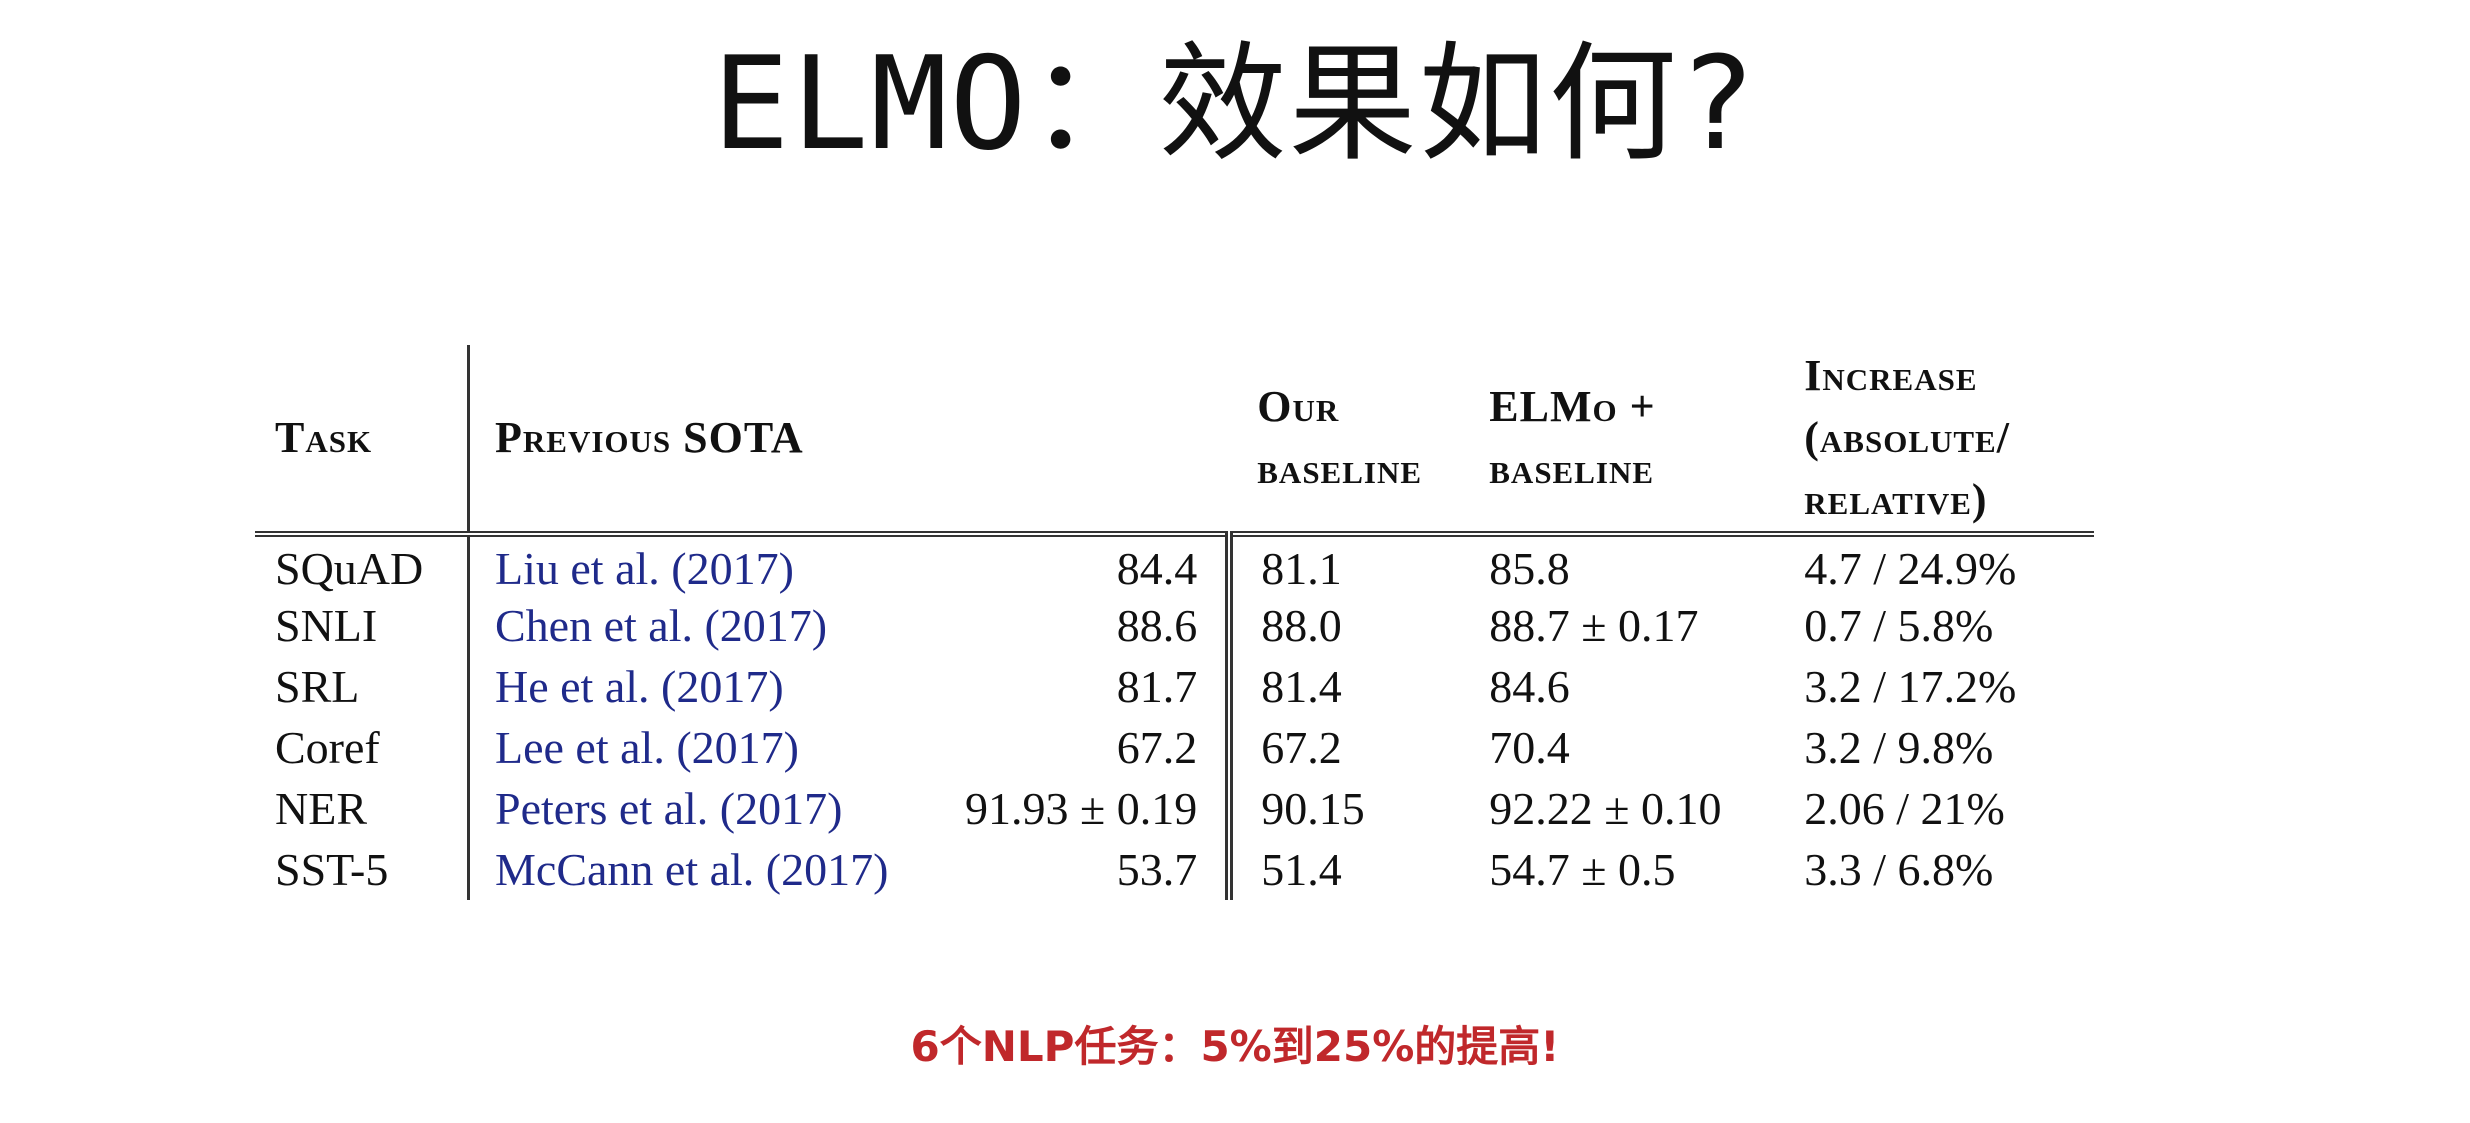 This screenshot has height=1123, width=2470. Describe the element at coordinates (1301, 869) in the screenshot. I see `cell-our-baseline: 51.4` at that location.